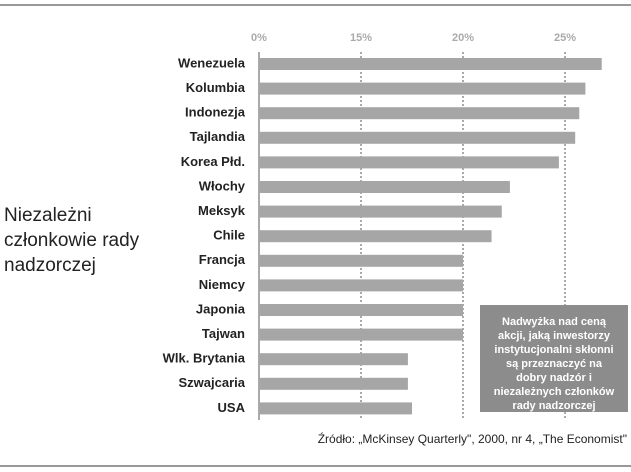  I want to click on y-tick-label: Tajlandia, so click(218, 136).